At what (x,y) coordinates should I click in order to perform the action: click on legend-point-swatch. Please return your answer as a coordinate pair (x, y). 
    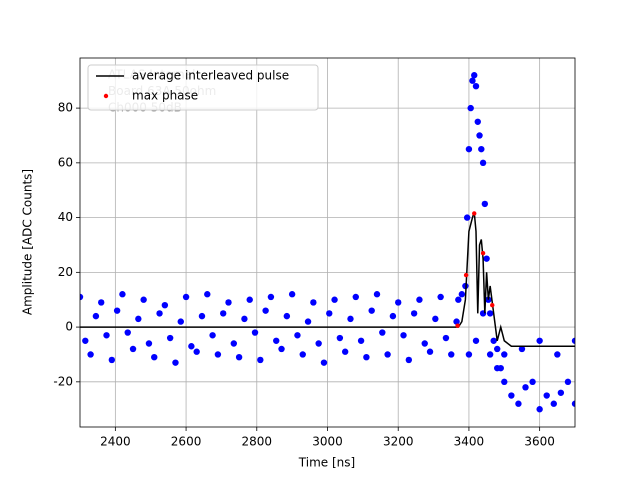
    Looking at the image, I should click on (106, 96).